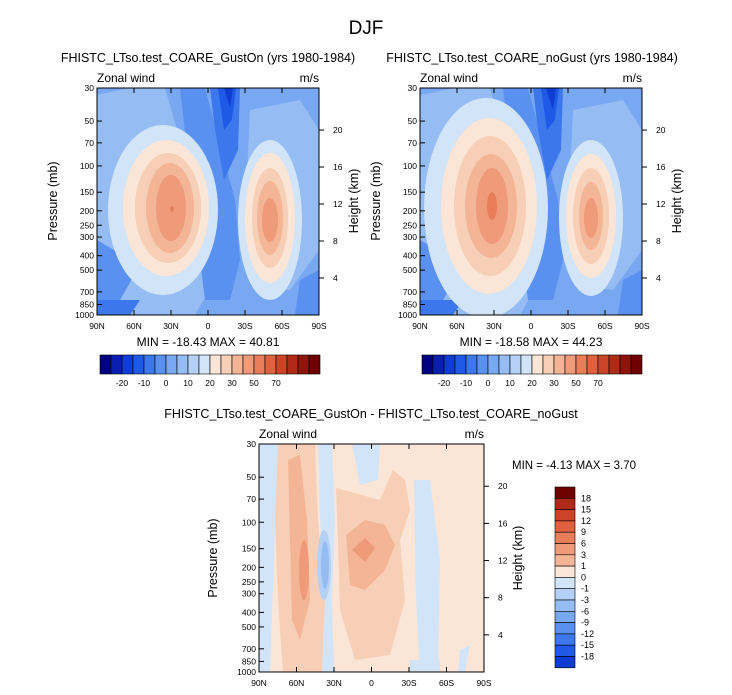 This screenshot has width=732, height=695. I want to click on colorbar-label: -12, so click(587, 634).